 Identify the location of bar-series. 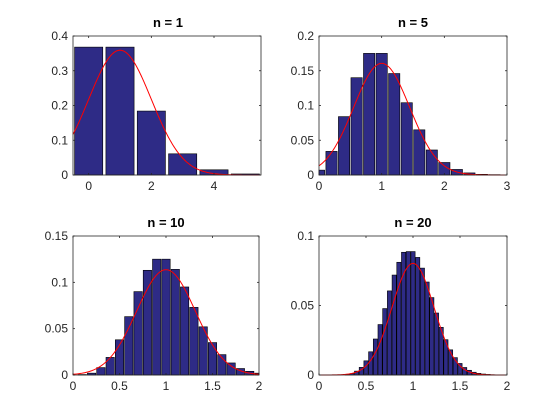
(168, 317).